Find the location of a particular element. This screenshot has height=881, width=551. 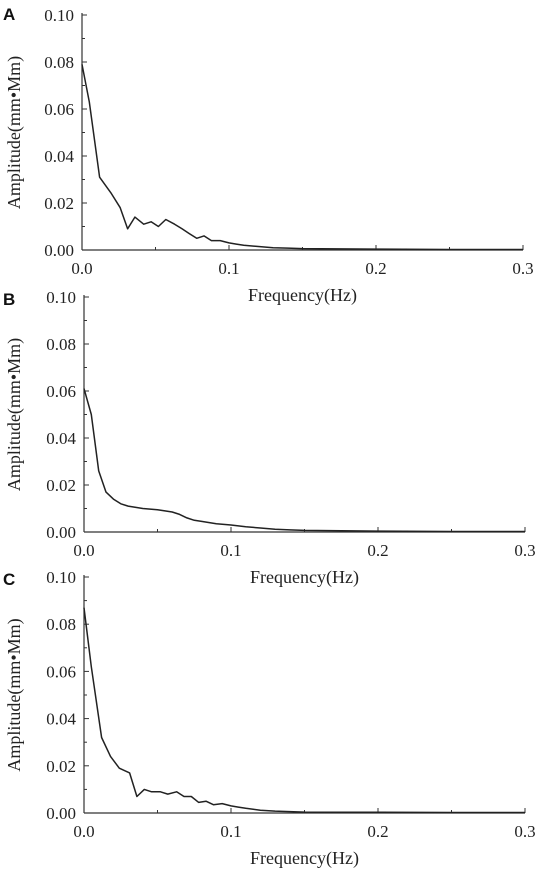

panel-label: B is located at coordinates (9, 299).